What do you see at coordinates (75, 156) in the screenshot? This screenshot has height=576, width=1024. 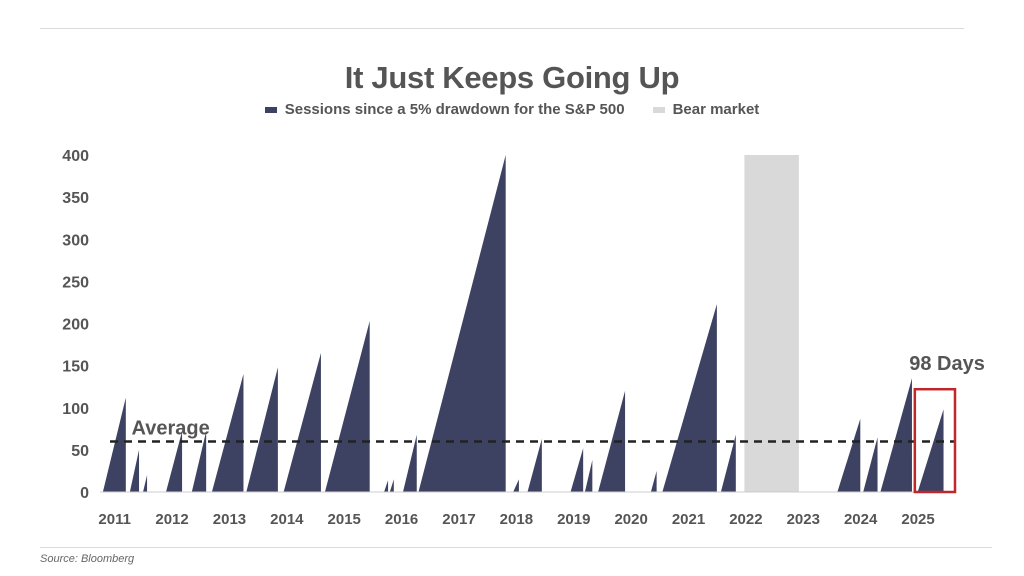 I see `y-tick-label-400: 400` at bounding box center [75, 156].